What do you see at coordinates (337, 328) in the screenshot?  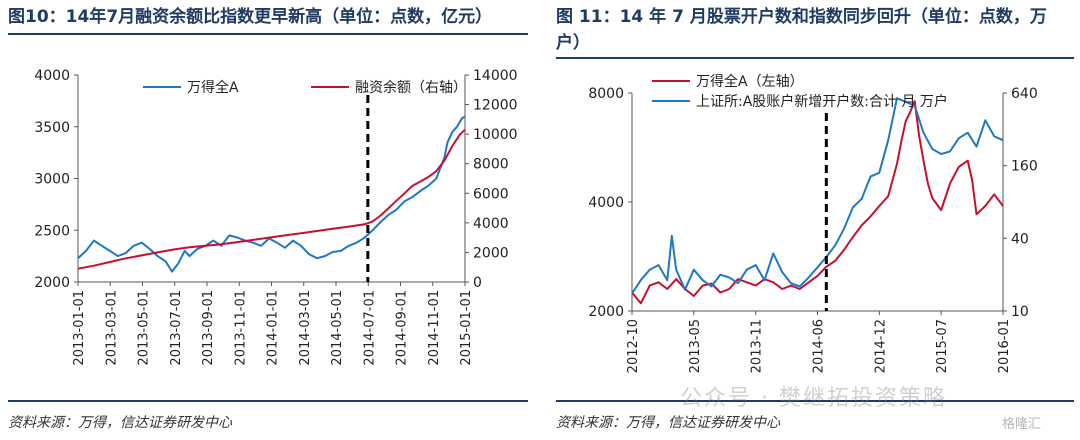 I see `chart-1-x-tick-label: 2014-05-01` at bounding box center [337, 328].